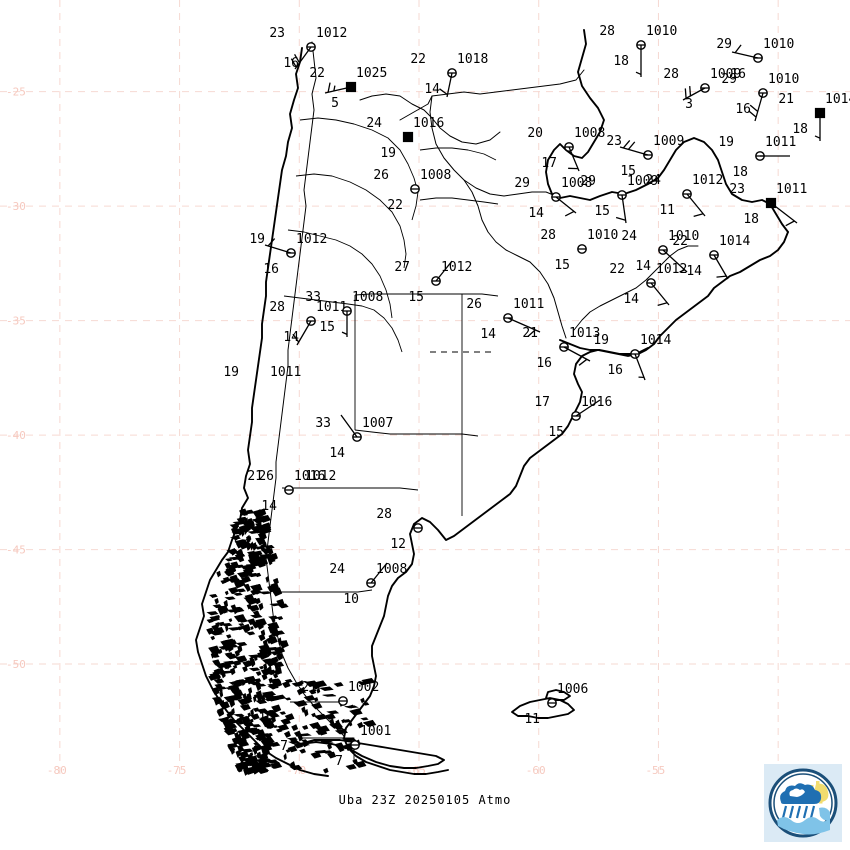 The width and height of the screenshot is (850, 850). I want to click on station-temperature: 29, so click(724, 44).